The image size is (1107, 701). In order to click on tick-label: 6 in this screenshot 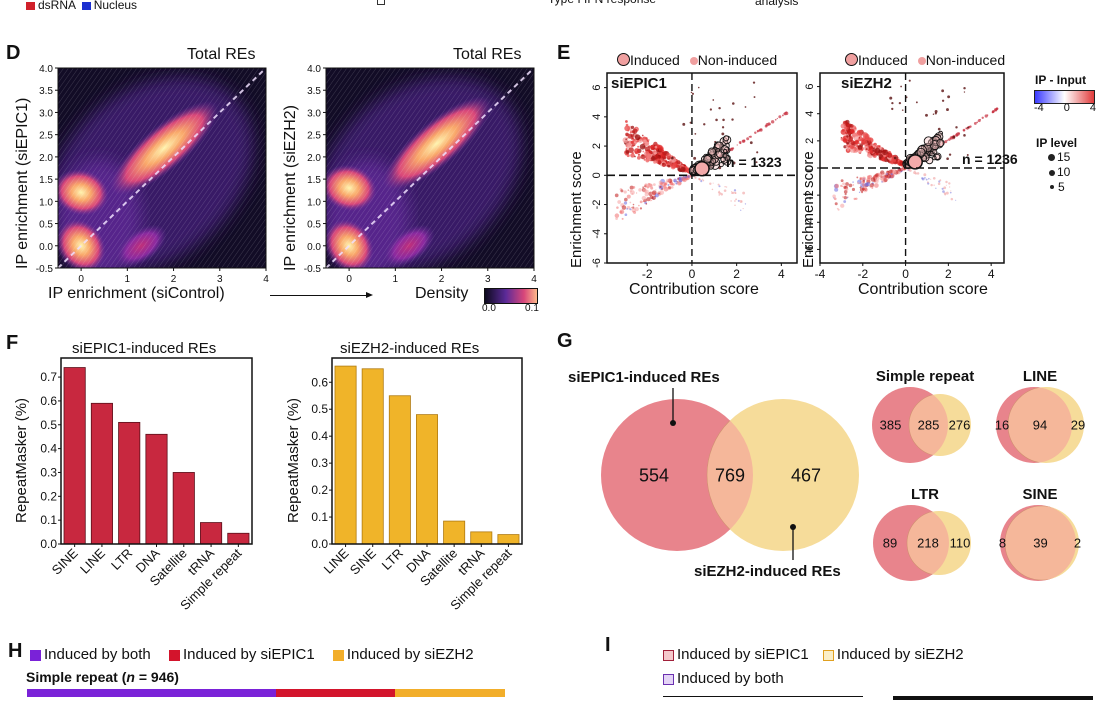, I will do `click(597, 88)`.